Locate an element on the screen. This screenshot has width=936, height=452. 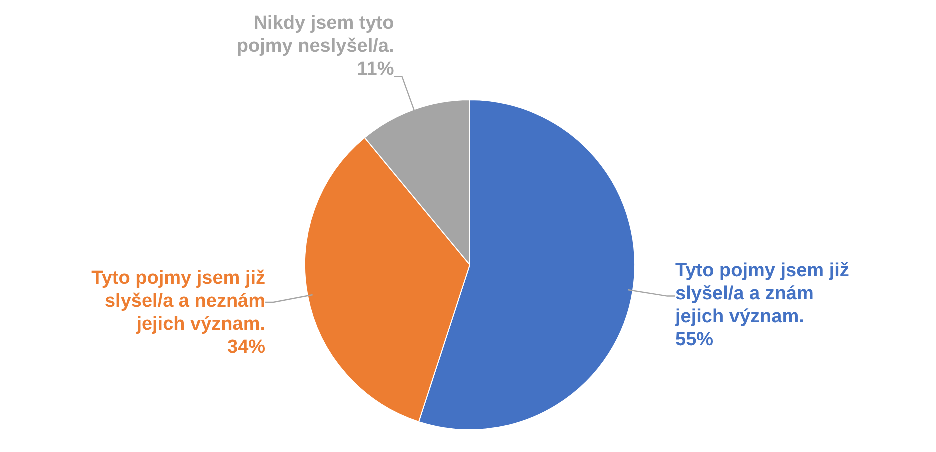
slice-label: Tyto pojmy jsem již slyšel/a a neznám jejich význam. is located at coordinates (179, 302).